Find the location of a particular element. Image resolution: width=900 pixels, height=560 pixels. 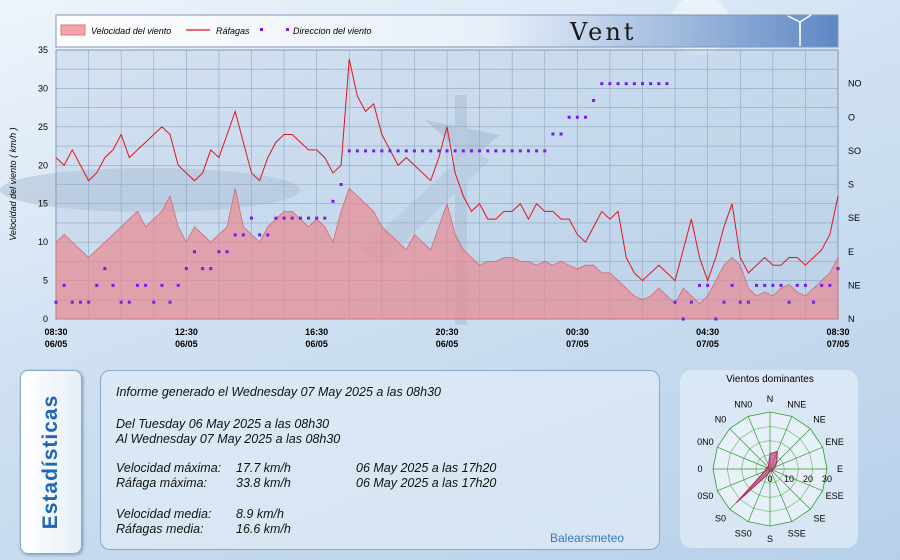

rose-direction-label: NE is located at coordinates (819, 420).